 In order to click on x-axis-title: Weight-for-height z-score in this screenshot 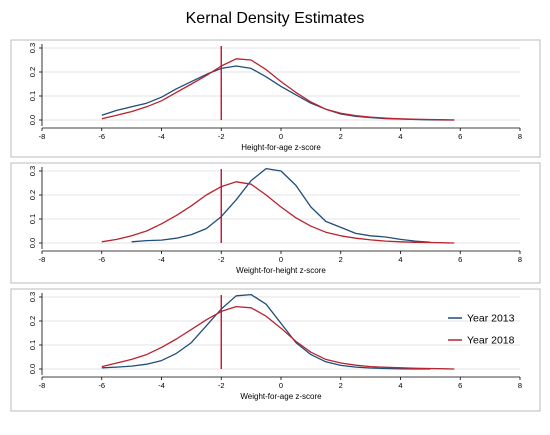, I will do `click(281, 270)`.